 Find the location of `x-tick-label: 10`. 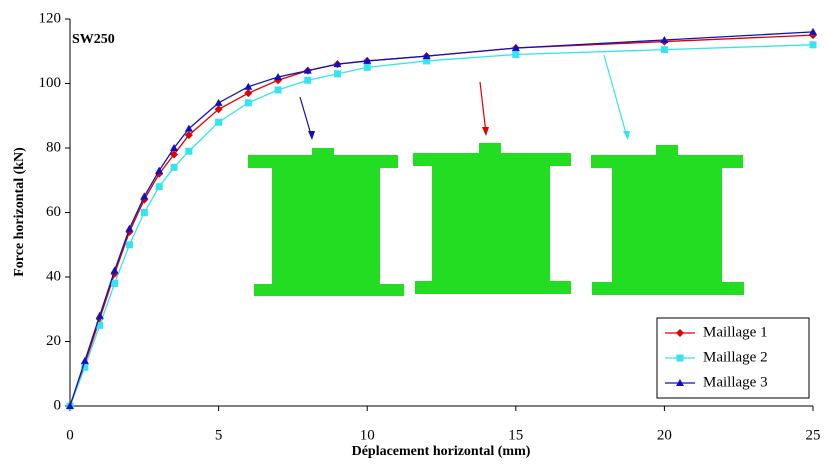

x-tick-label: 10 is located at coordinates (367, 435).